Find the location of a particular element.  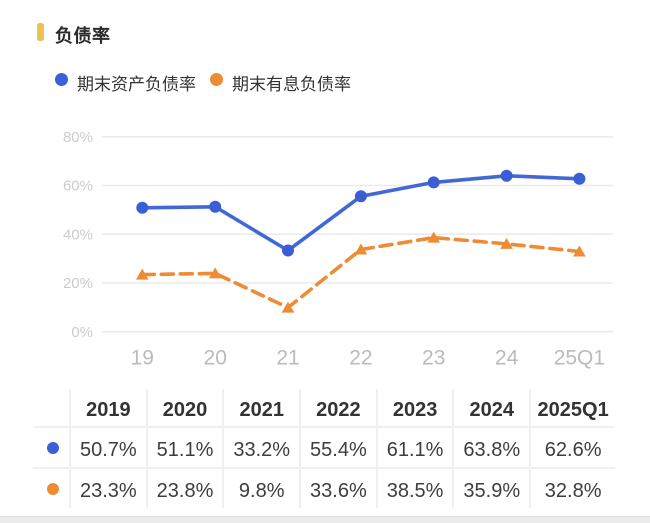

svg-text: 22 is located at coordinates (360, 358).